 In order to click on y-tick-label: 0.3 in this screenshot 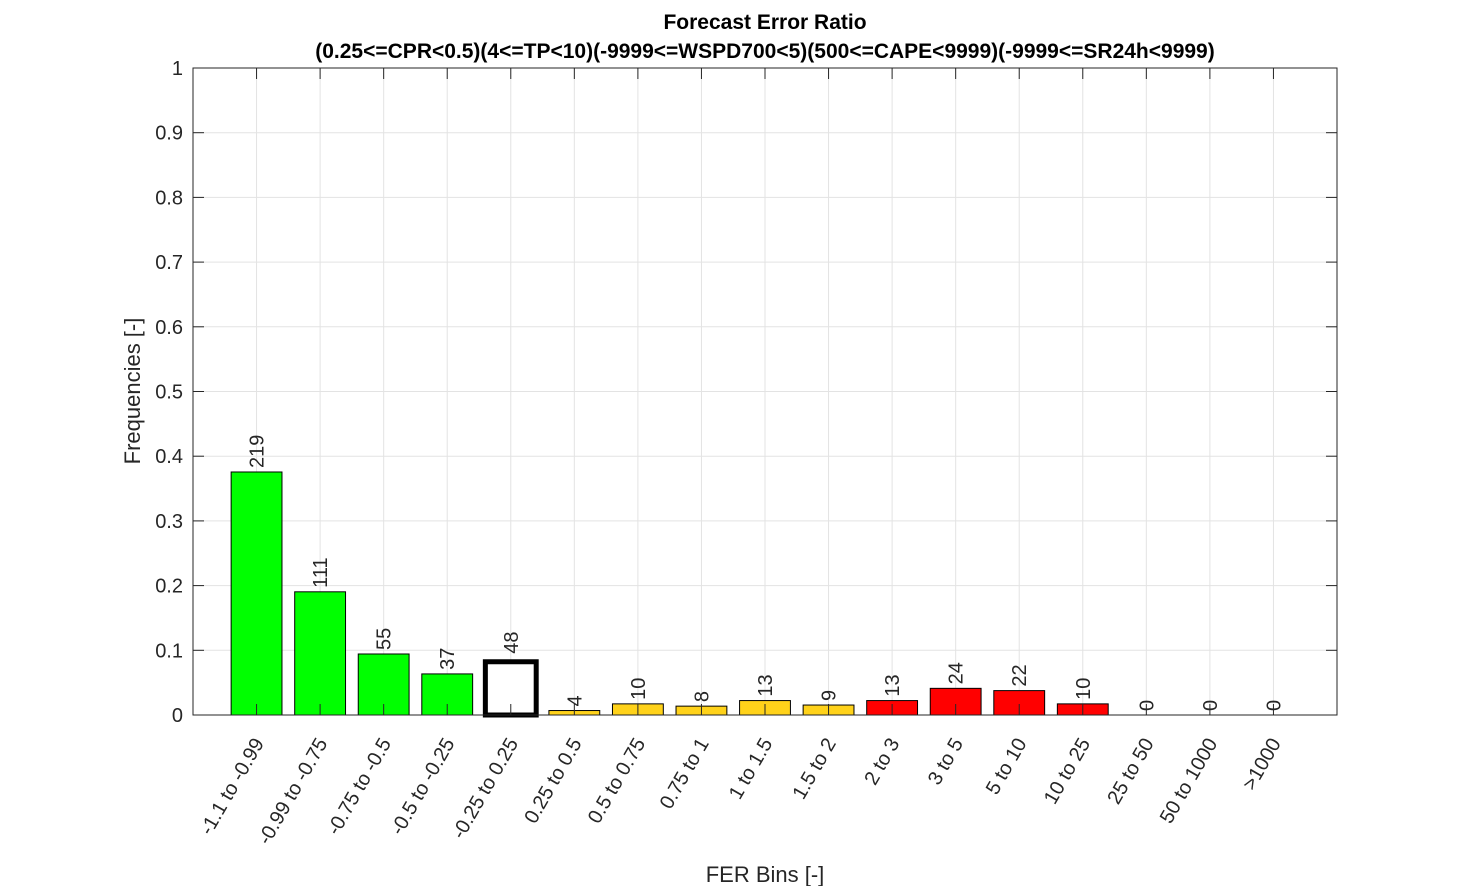, I will do `click(169, 522)`.